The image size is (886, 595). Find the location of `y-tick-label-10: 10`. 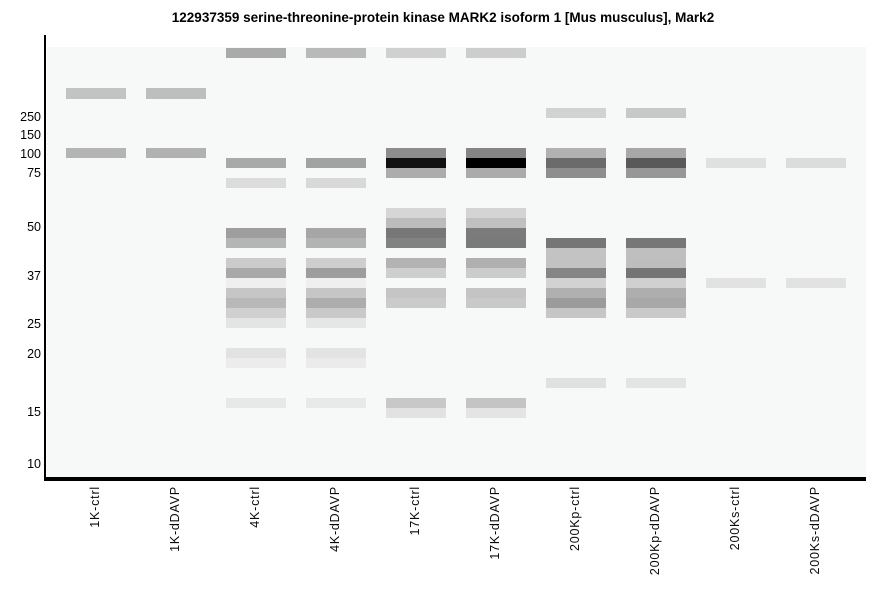

y-tick-label-10: 10 is located at coordinates (34, 464).